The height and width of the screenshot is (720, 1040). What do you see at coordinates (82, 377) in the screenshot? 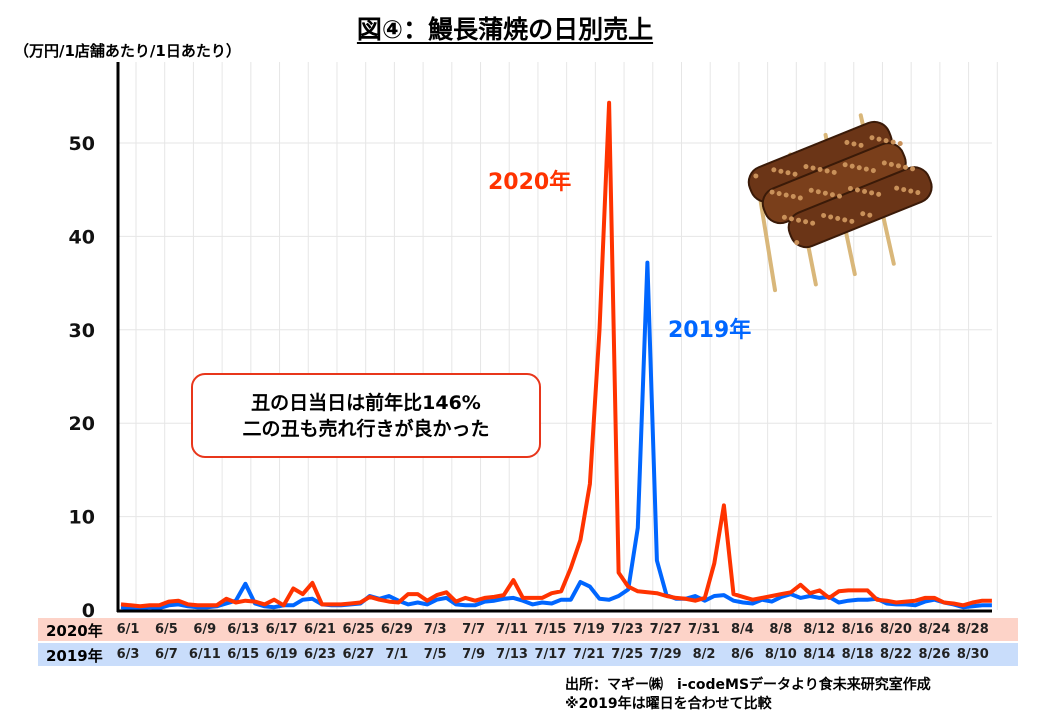
I see `y-tick-labels: 0 10 20 30 40 50` at bounding box center [82, 377].